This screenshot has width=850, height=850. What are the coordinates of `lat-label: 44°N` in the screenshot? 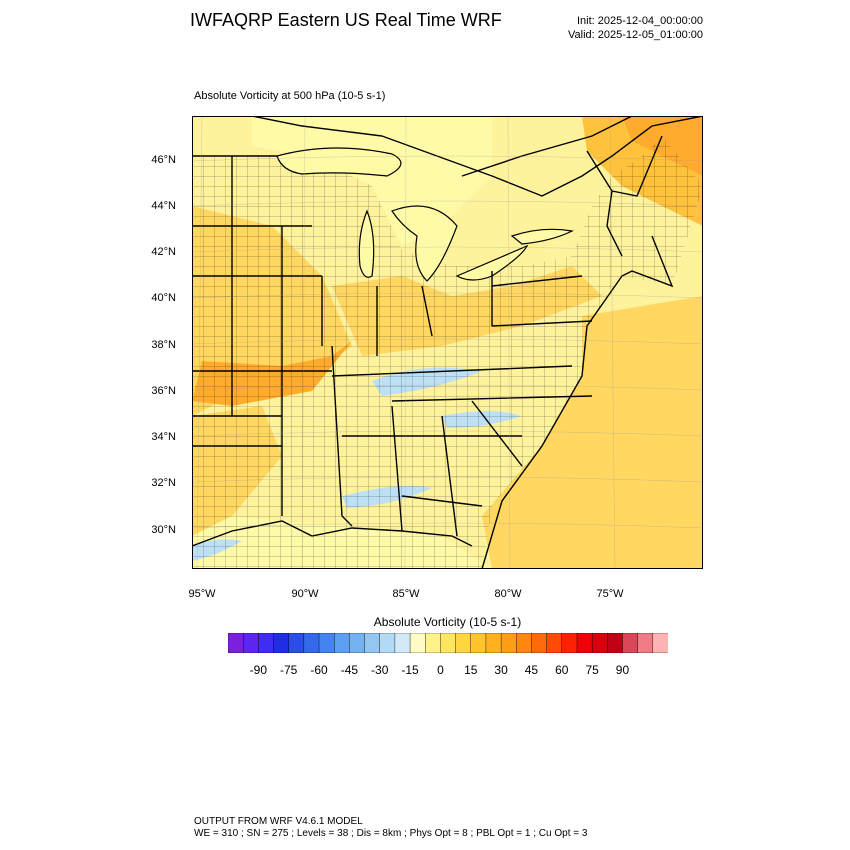 It's located at (163, 206).